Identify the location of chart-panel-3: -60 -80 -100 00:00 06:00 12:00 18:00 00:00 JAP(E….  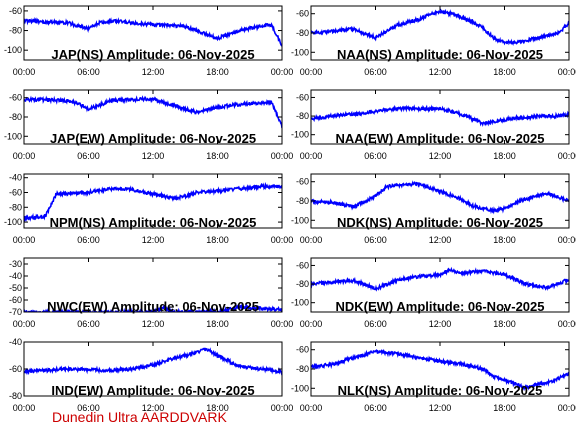
(148, 125).